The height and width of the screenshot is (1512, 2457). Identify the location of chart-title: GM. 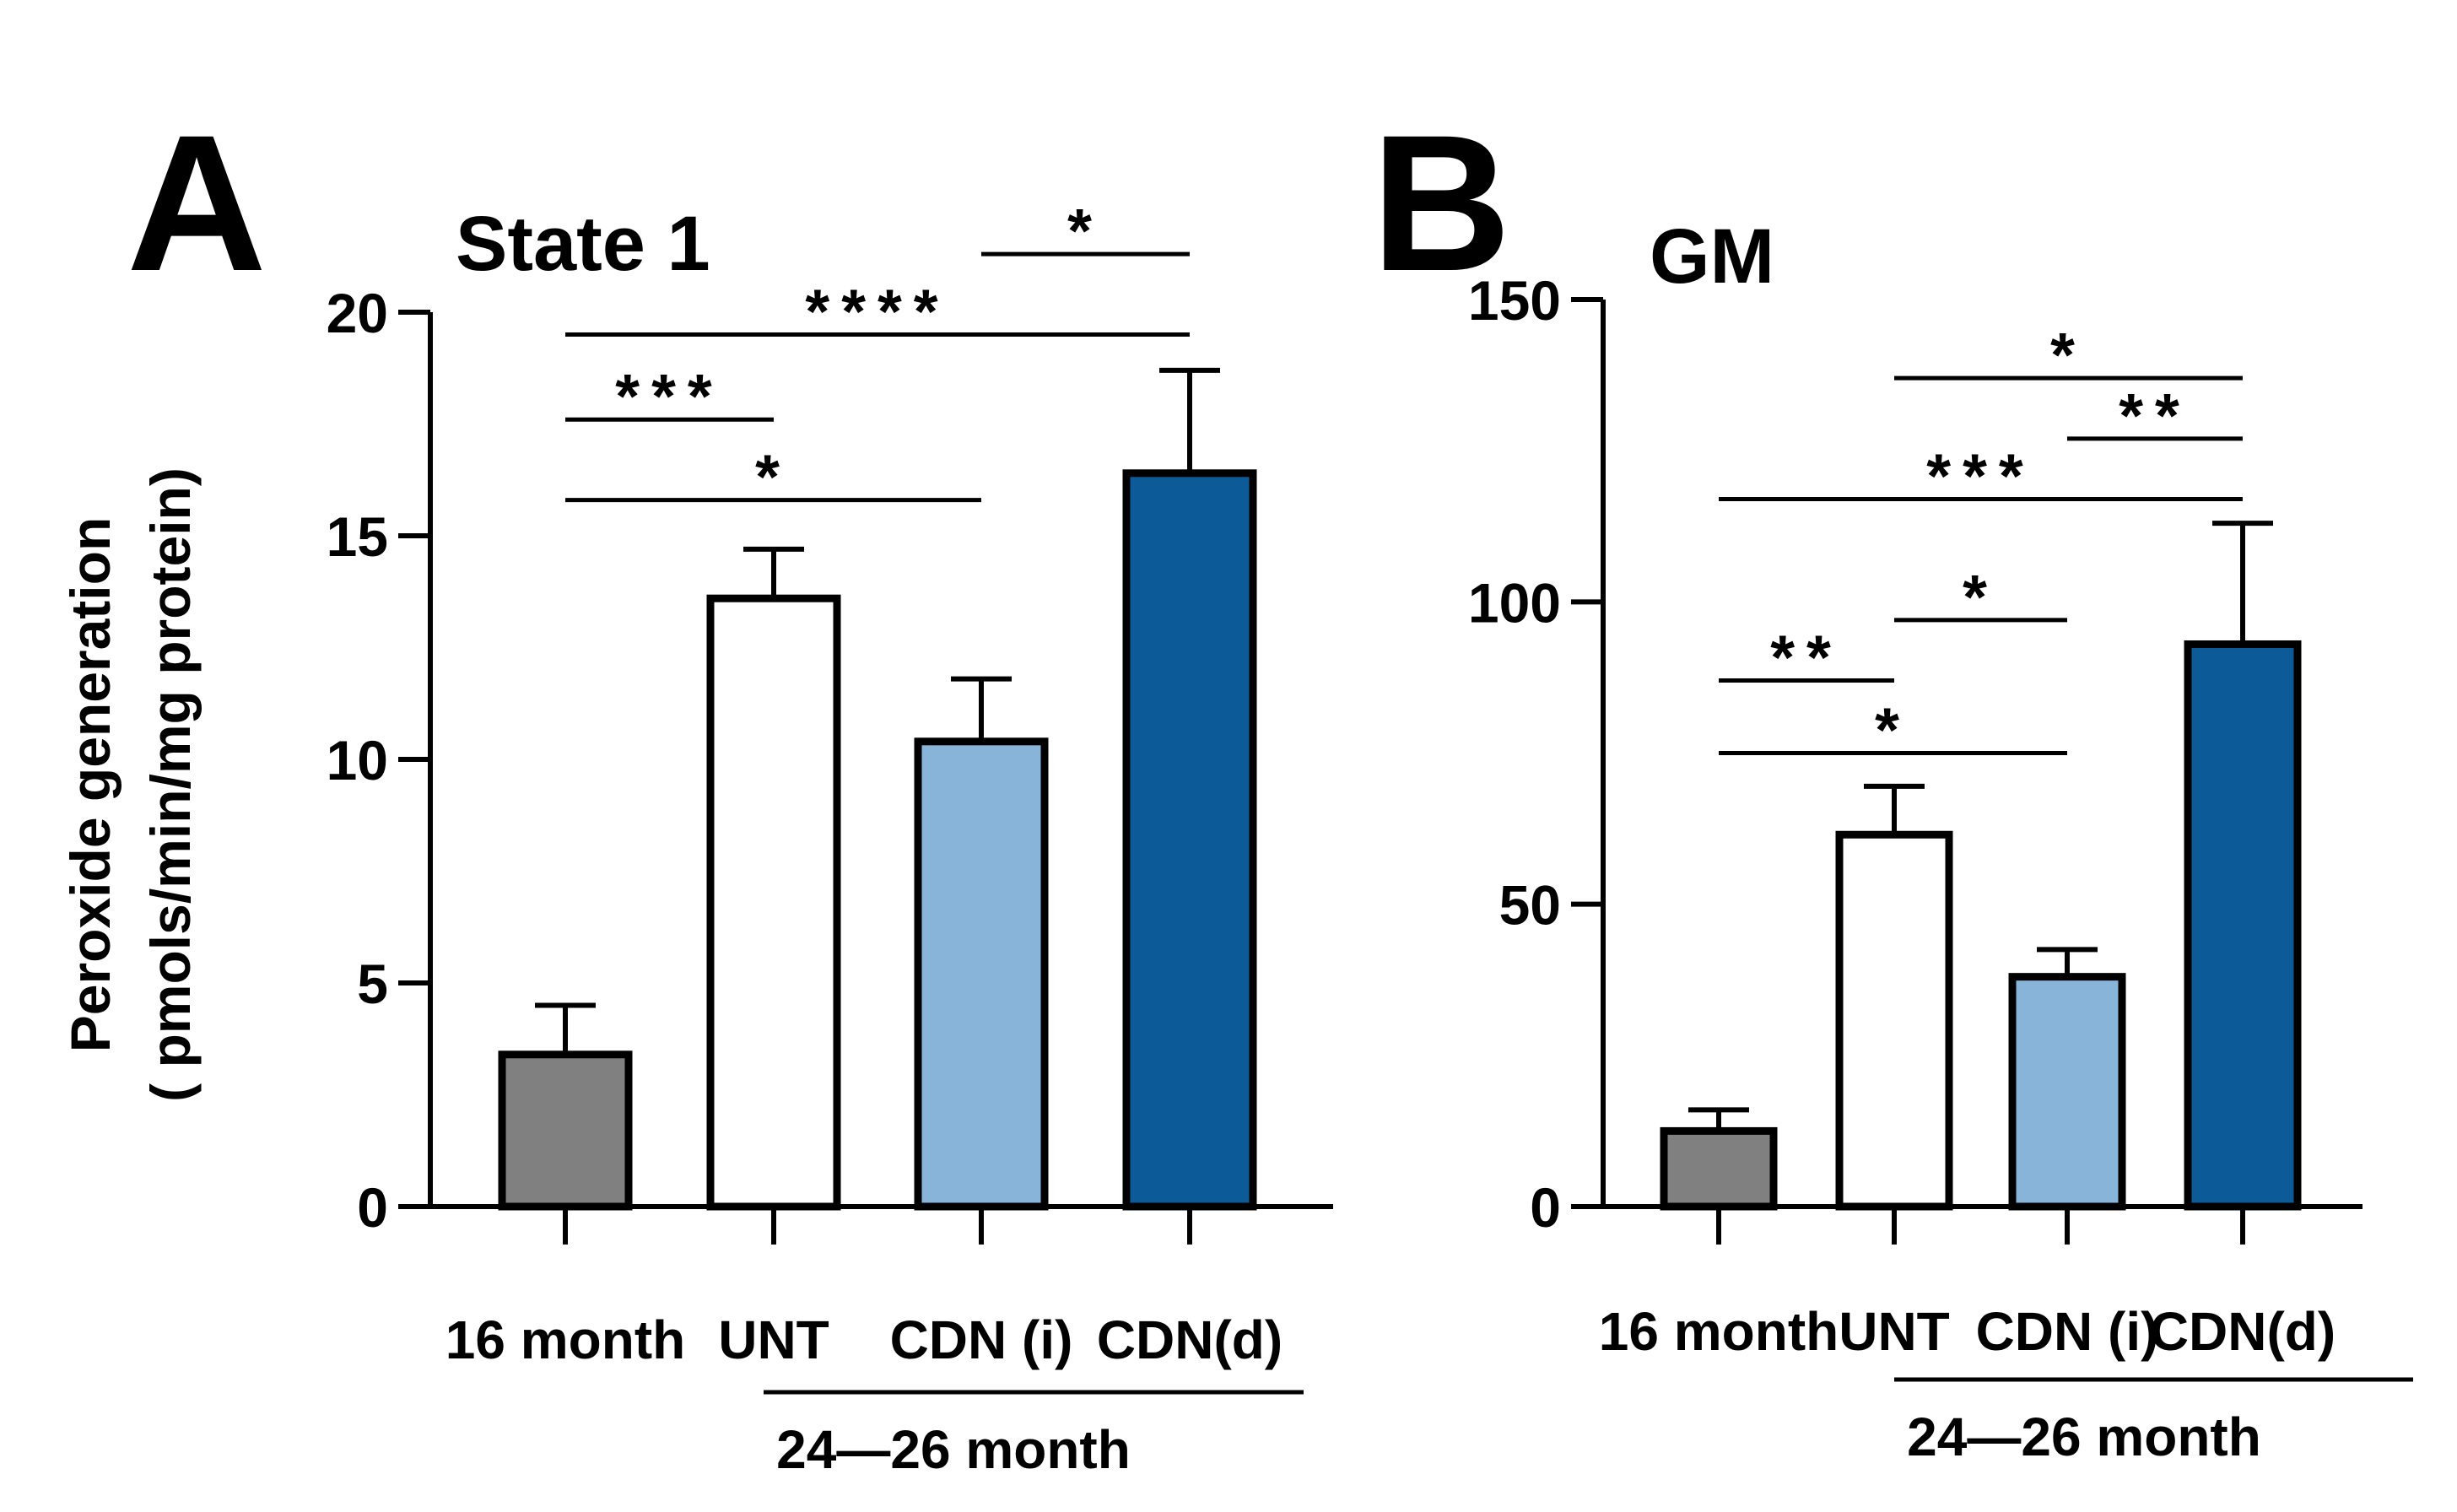
(1712, 256).